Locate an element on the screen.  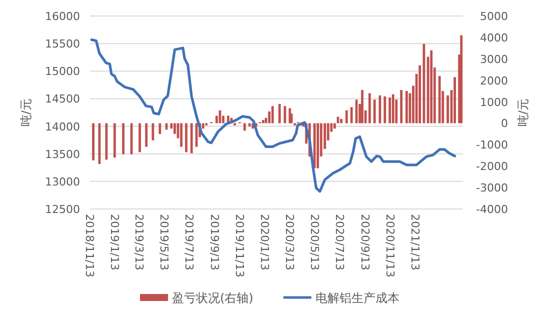
y-tick-label: 15500 is located at coordinates (62, 44).